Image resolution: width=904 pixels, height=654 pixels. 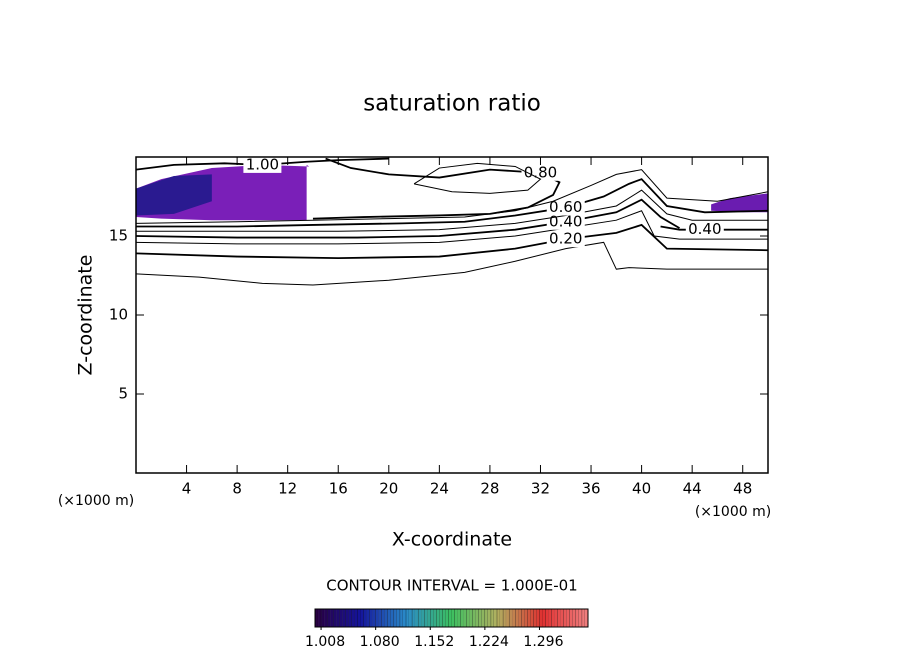 What do you see at coordinates (489, 489) in the screenshot?
I see `x-tick-label: 28` at bounding box center [489, 489].